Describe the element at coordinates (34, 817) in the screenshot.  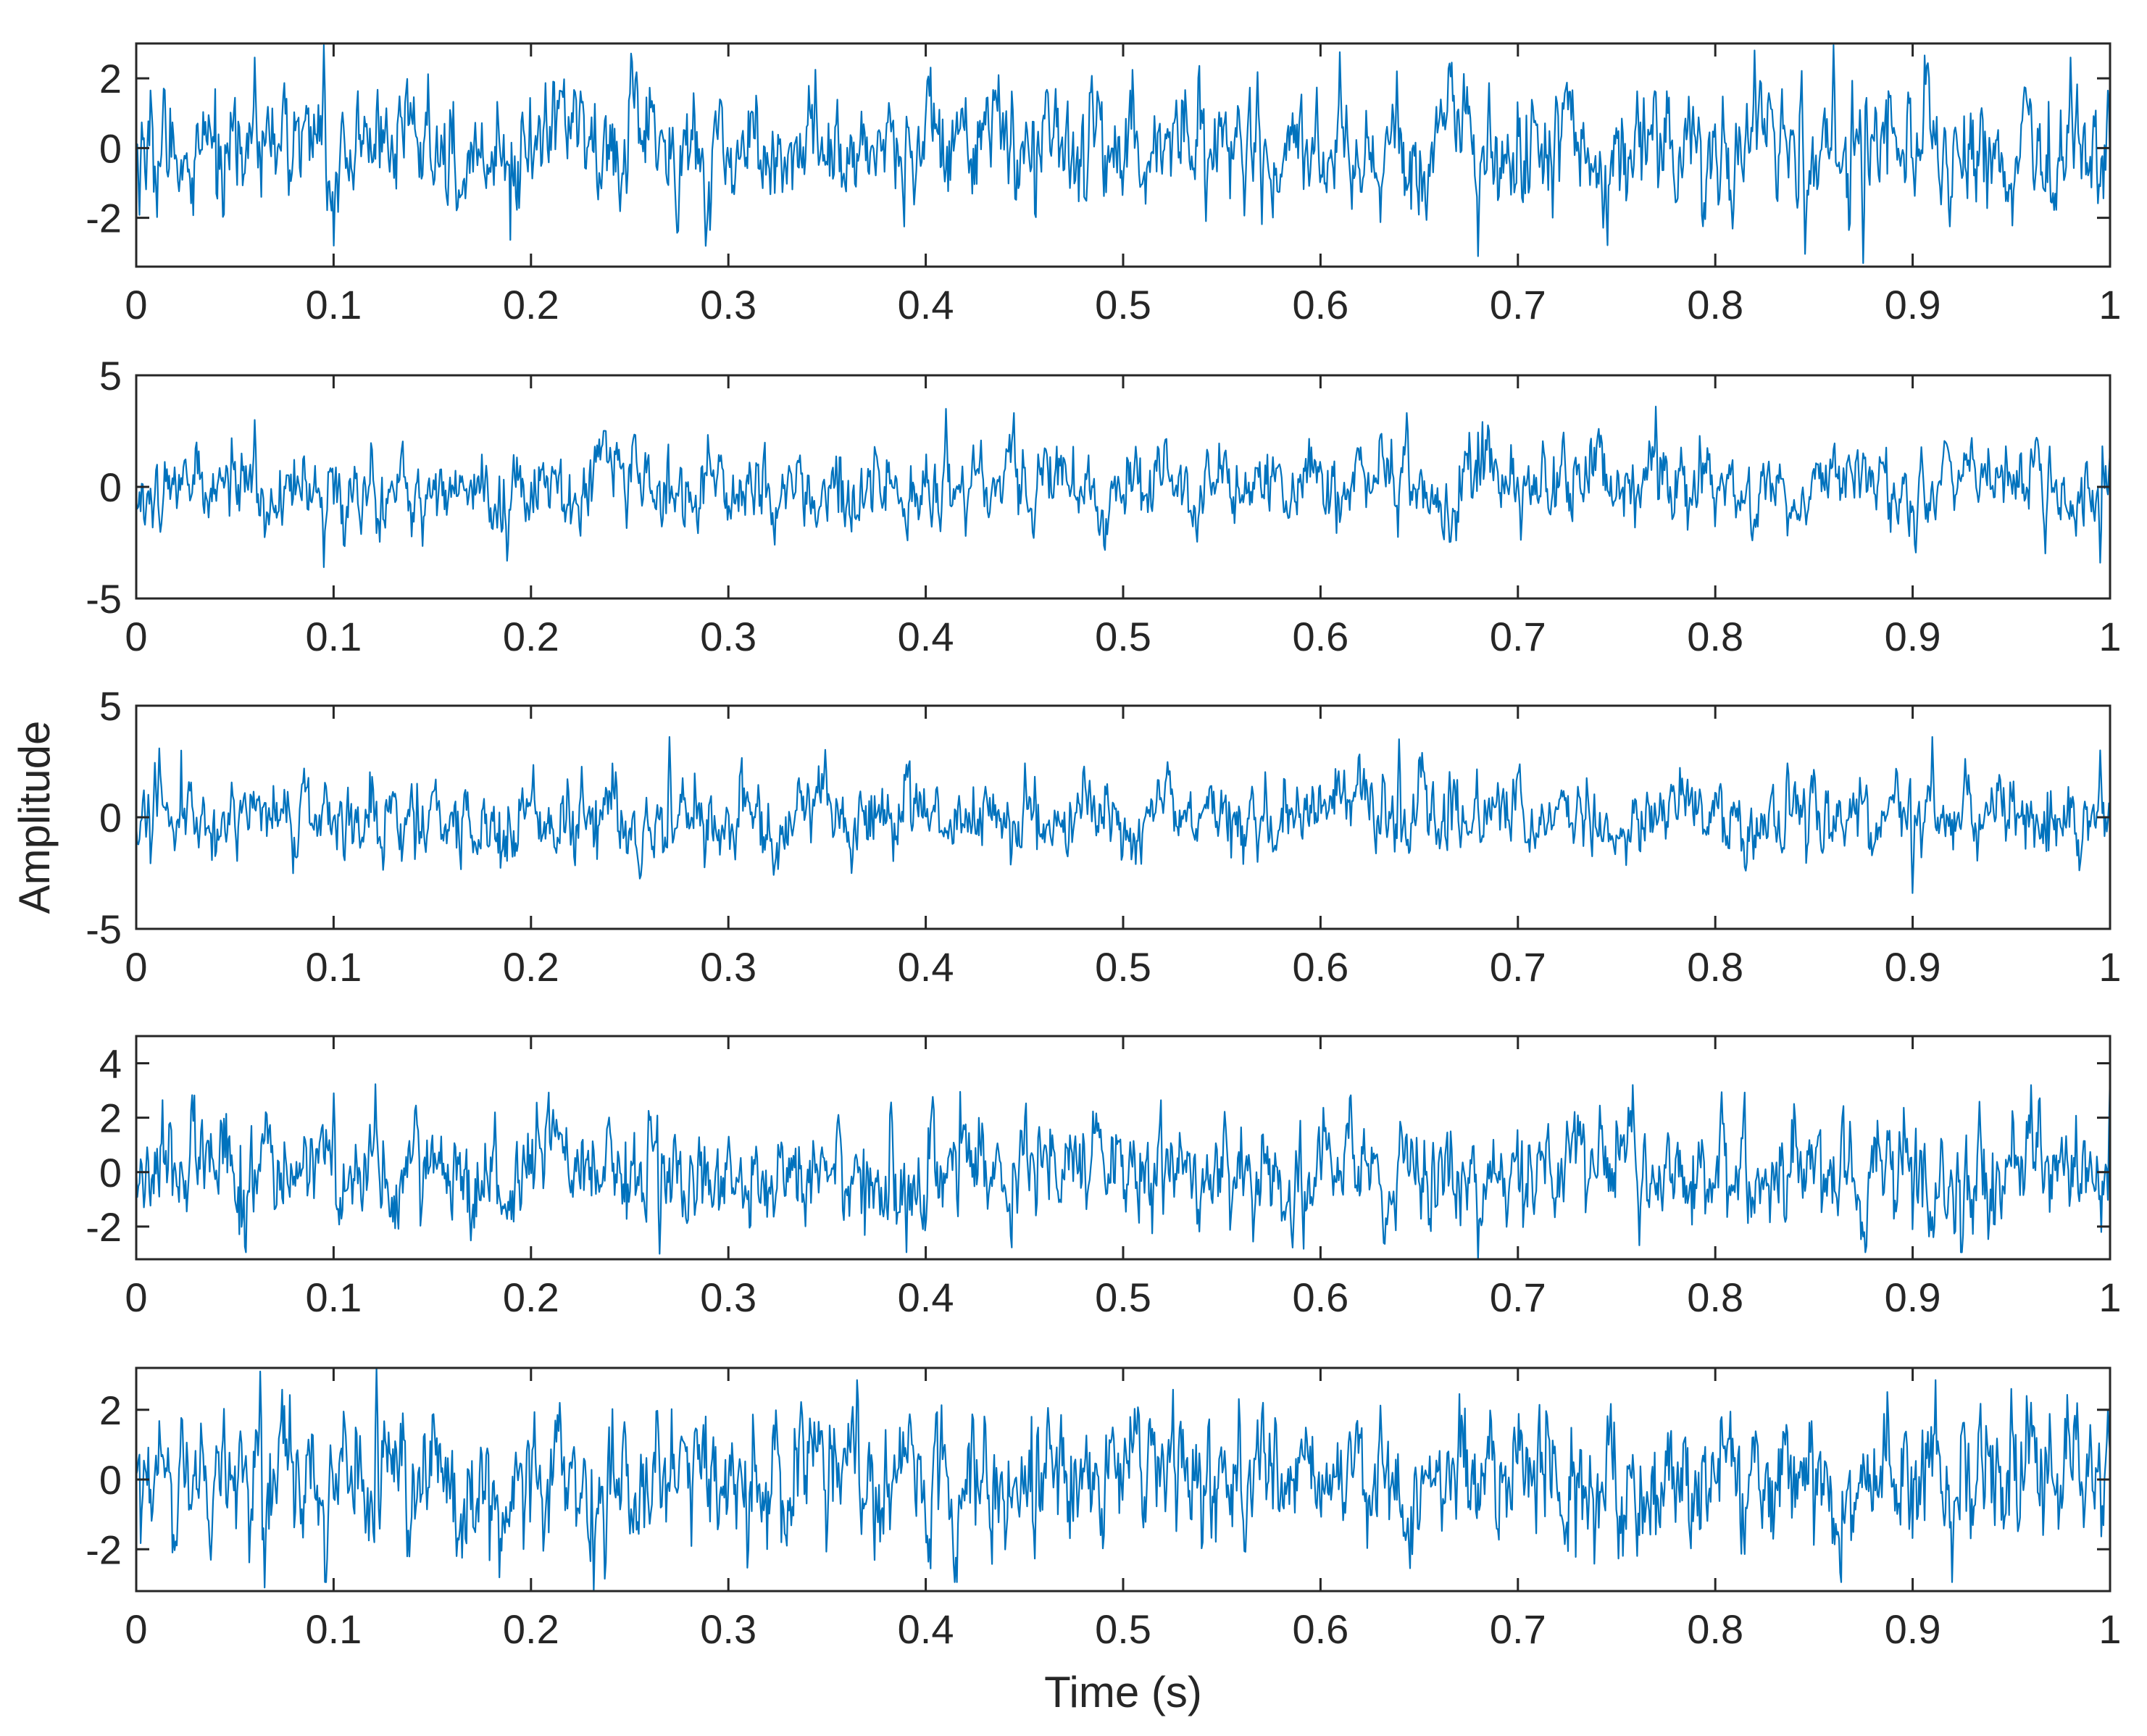
I see `y-axis-label: Amplitude` at that location.